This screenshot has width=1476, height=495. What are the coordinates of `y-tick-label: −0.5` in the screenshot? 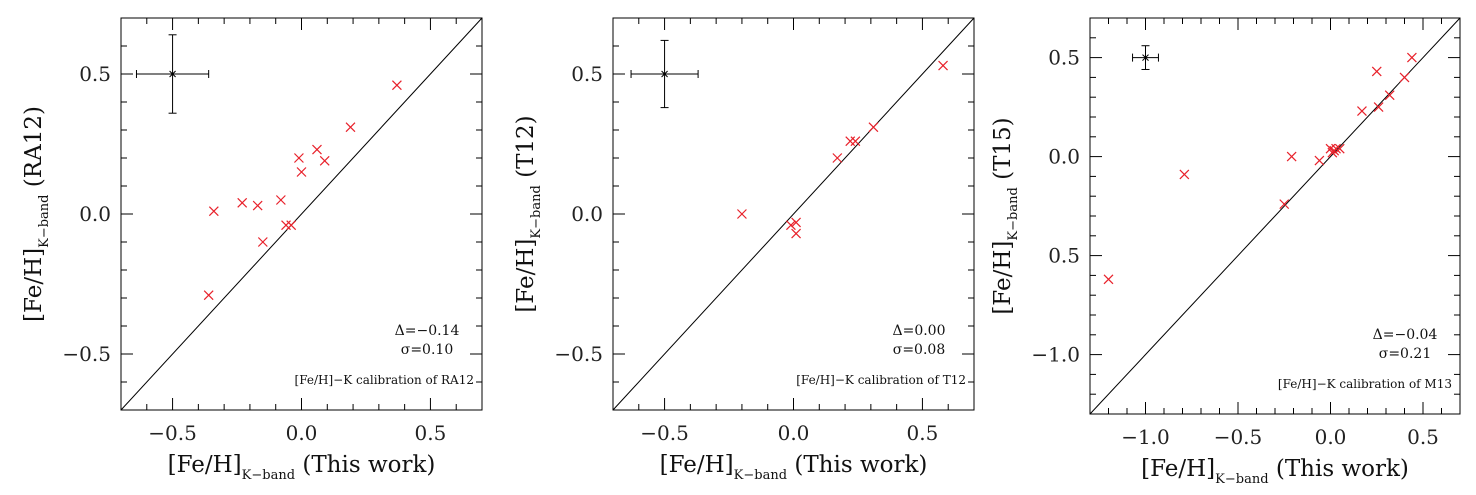 It's located at (86, 354).